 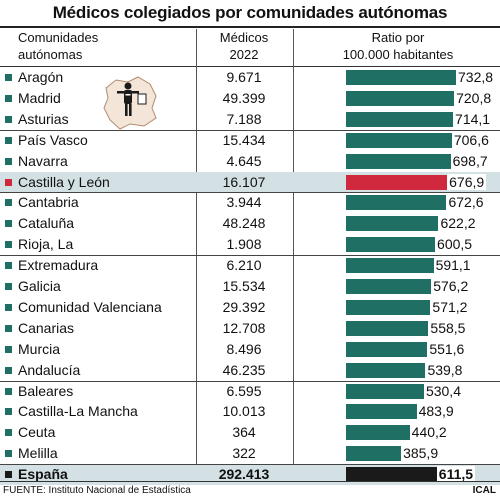 What do you see at coordinates (458, 223) in the screenshot?
I see `ratio-label: 622,2` at bounding box center [458, 223].